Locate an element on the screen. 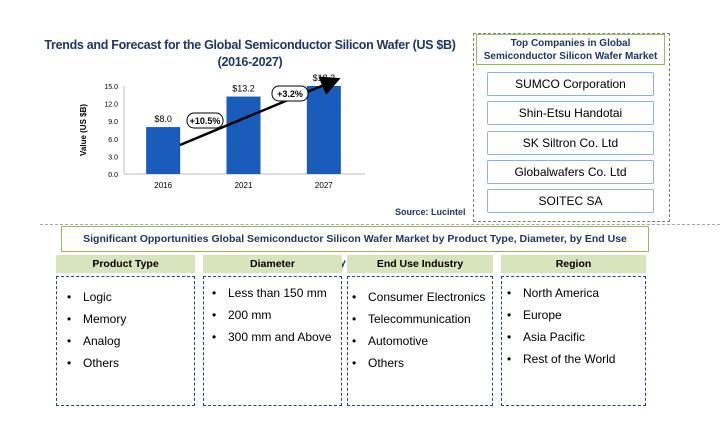  growth-annotation-2: +3.2% is located at coordinates (290, 94).